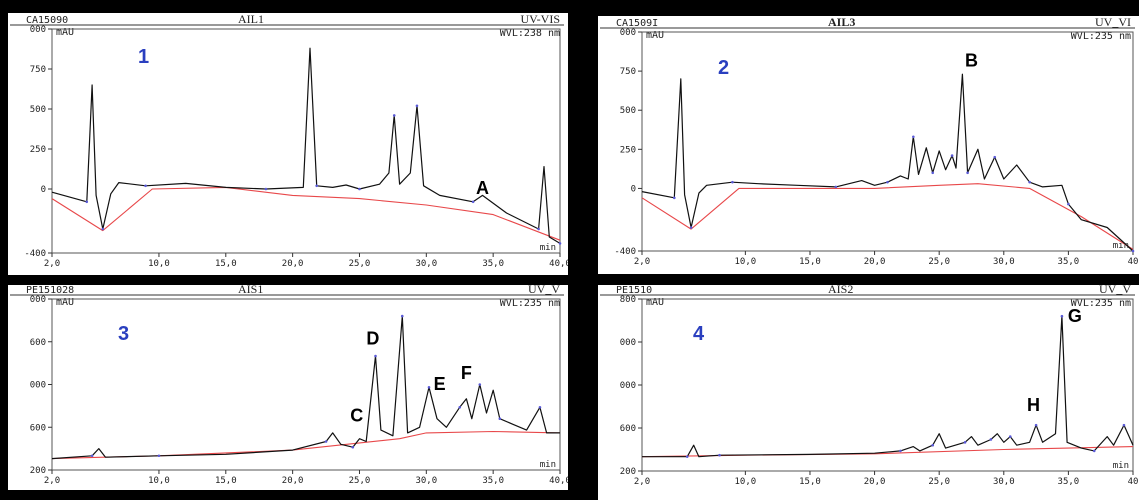 The image size is (1139, 500). Describe the element at coordinates (50, 290) in the screenshot. I see `run-code: PE151028` at that location.